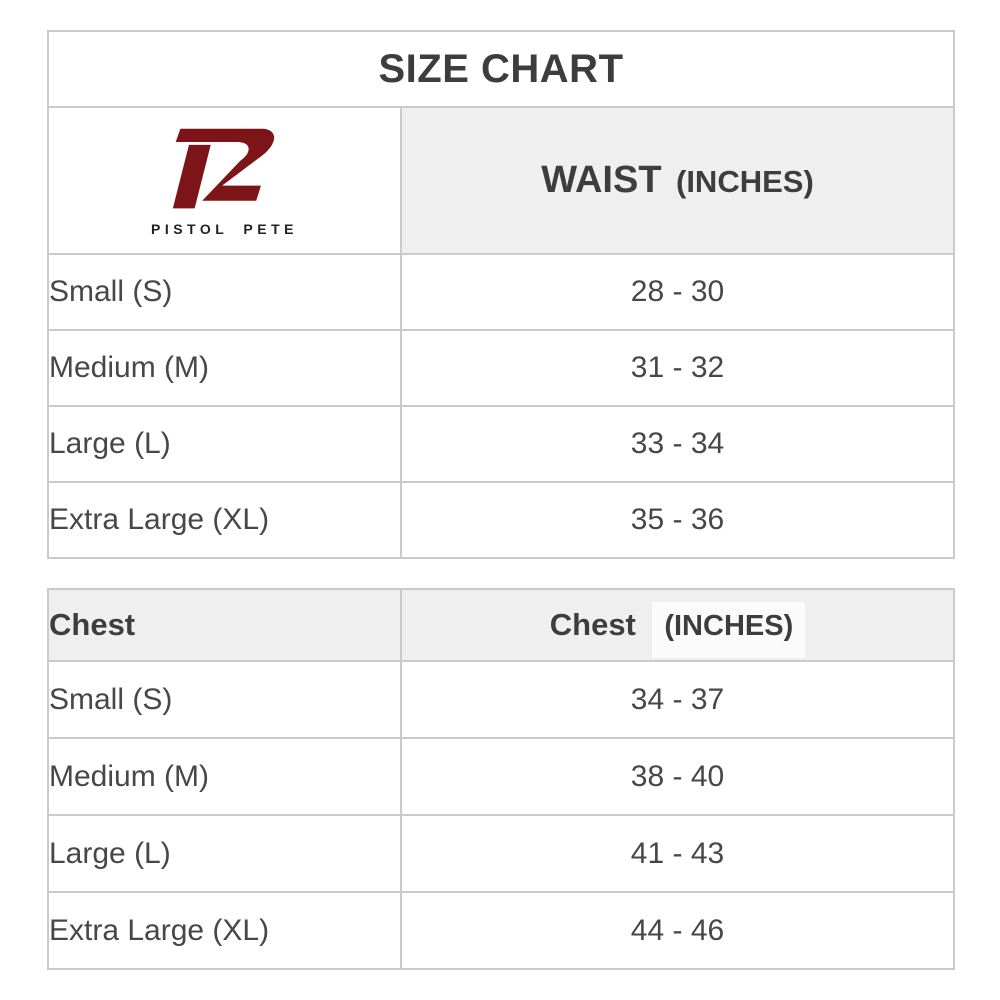  I want to click on pistol-pete-wordmark: PISTOL PETE, so click(224, 229).